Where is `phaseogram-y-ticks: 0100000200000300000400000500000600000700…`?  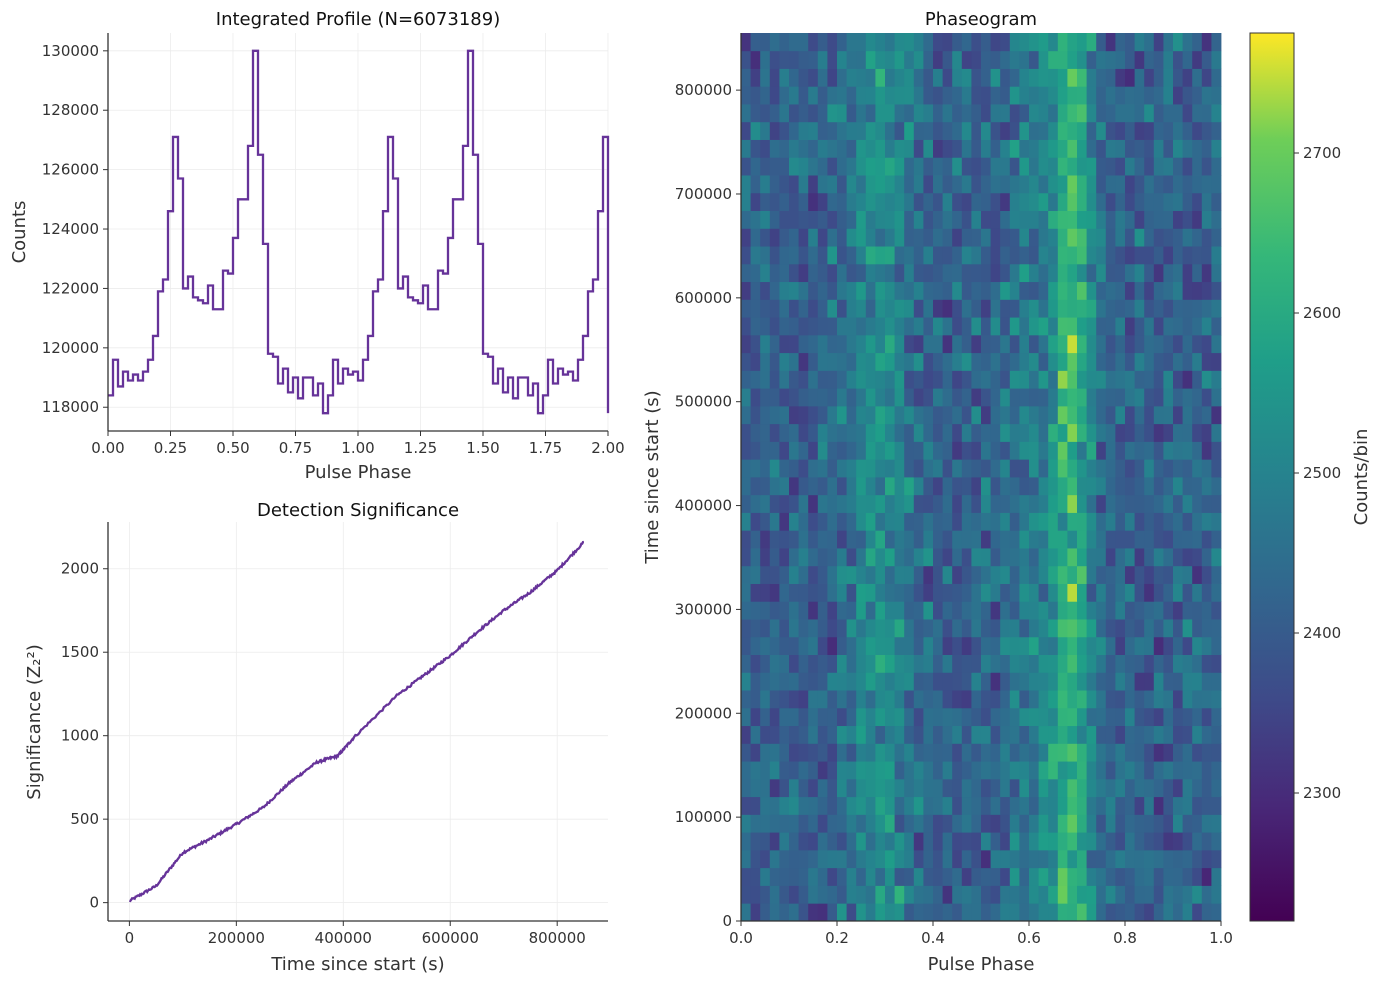
phaseogram-y-ticks: 0100000200000300000400000500000600000700… is located at coordinates (708, 505).